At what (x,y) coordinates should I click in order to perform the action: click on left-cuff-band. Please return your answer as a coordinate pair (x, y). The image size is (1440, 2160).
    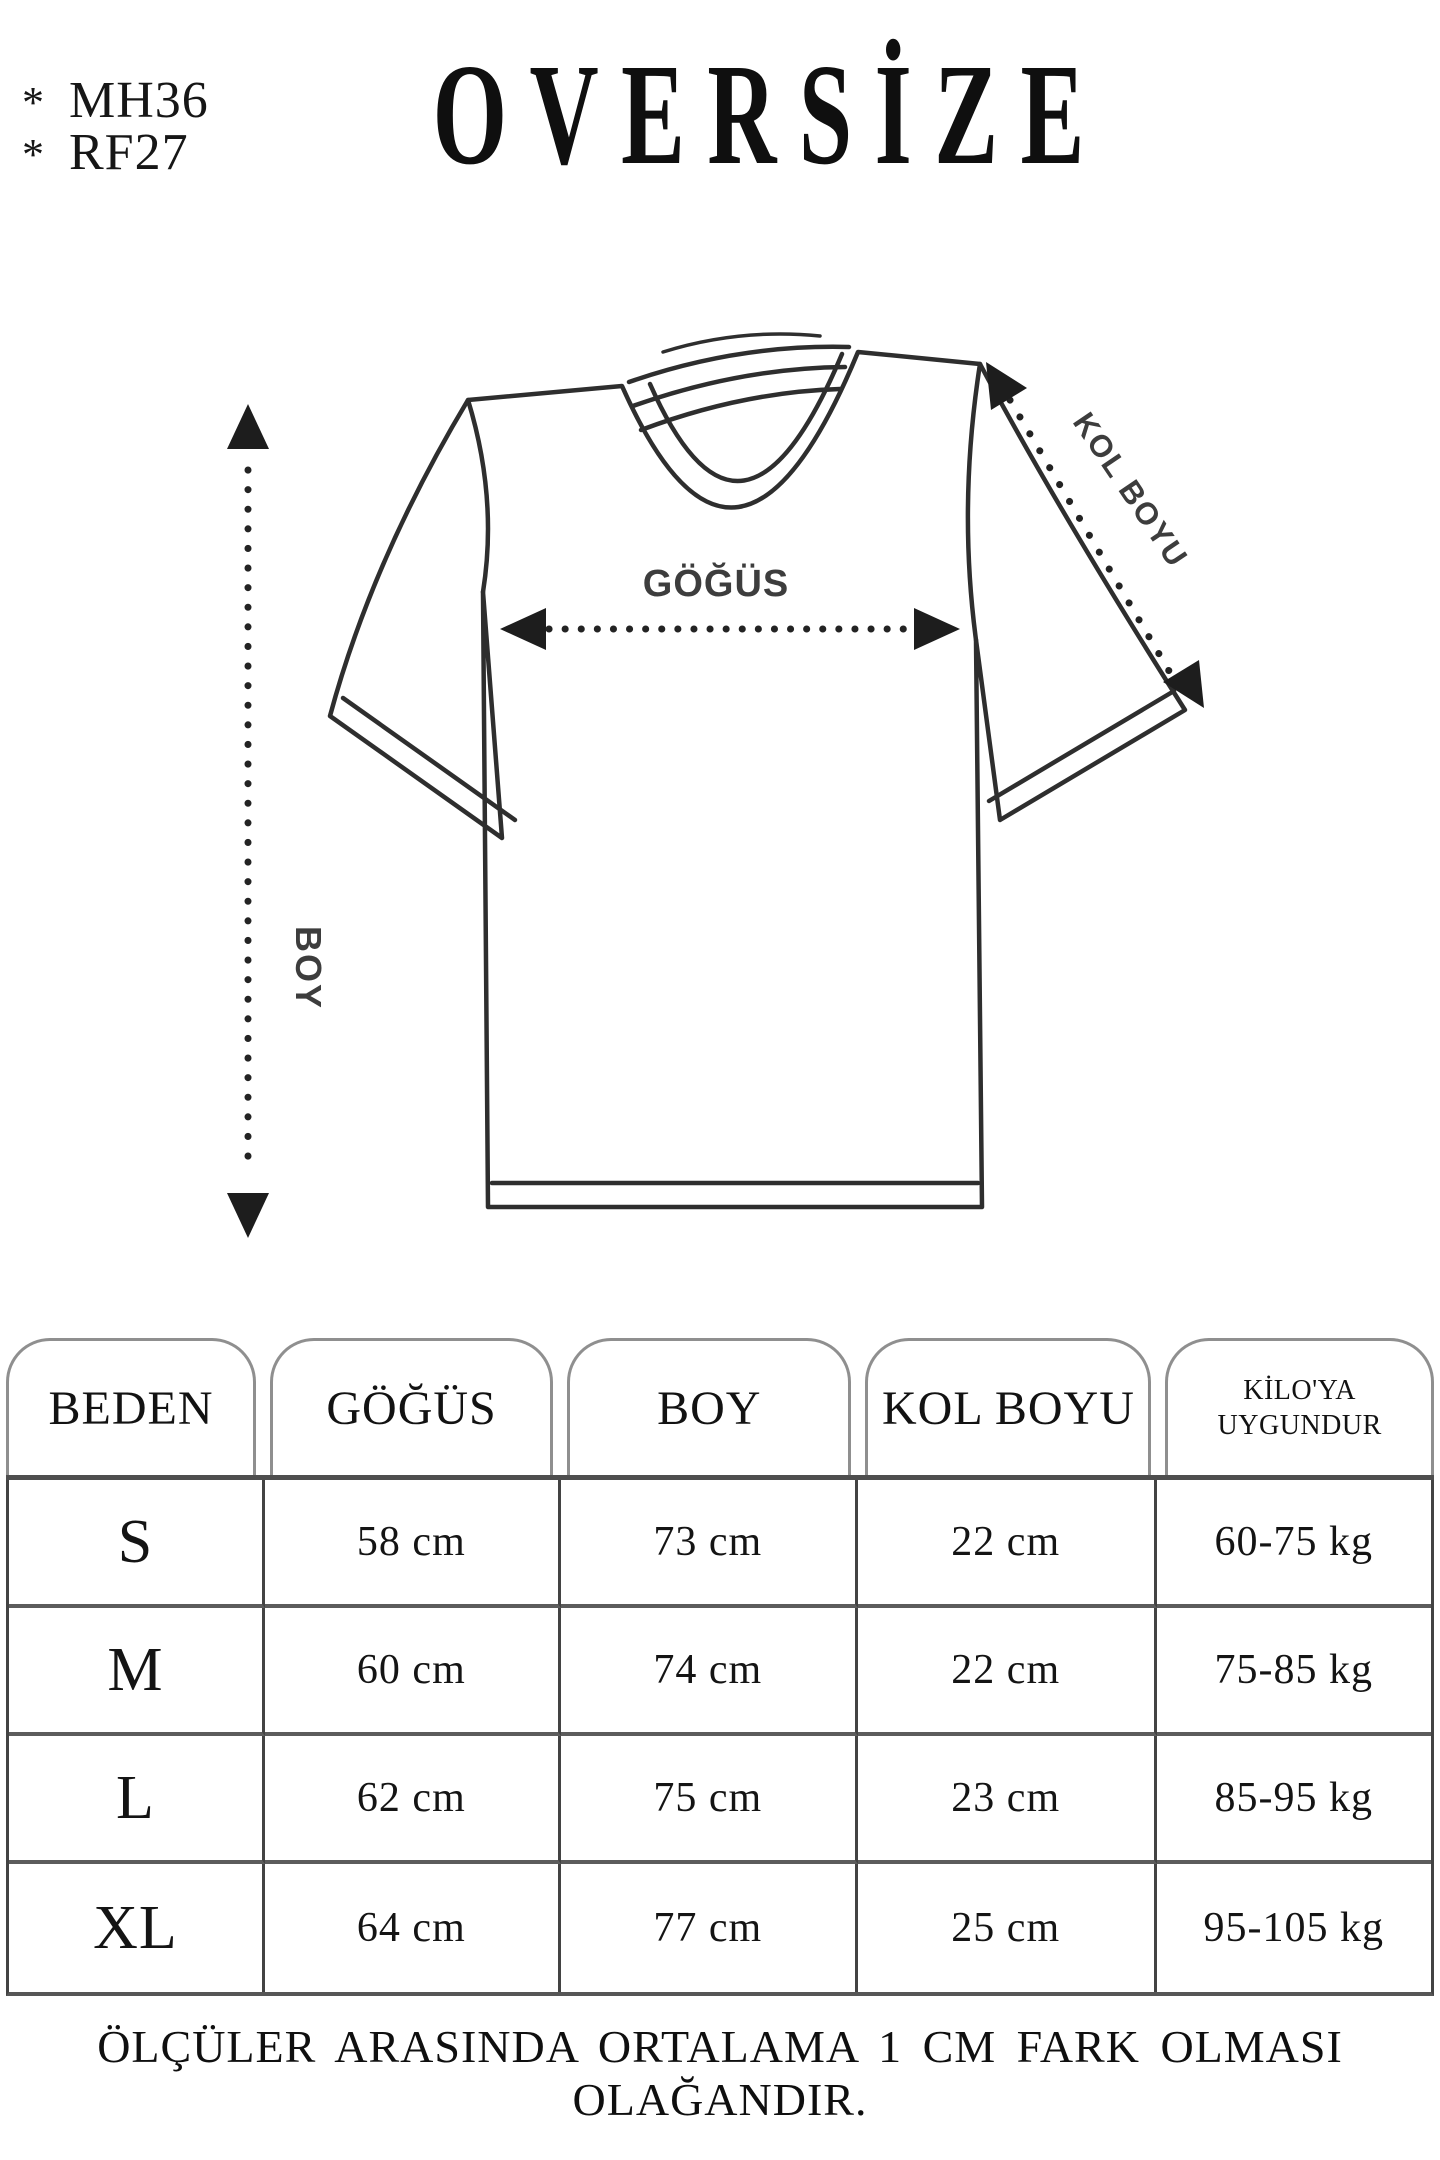
    Looking at the image, I should click on (429, 759).